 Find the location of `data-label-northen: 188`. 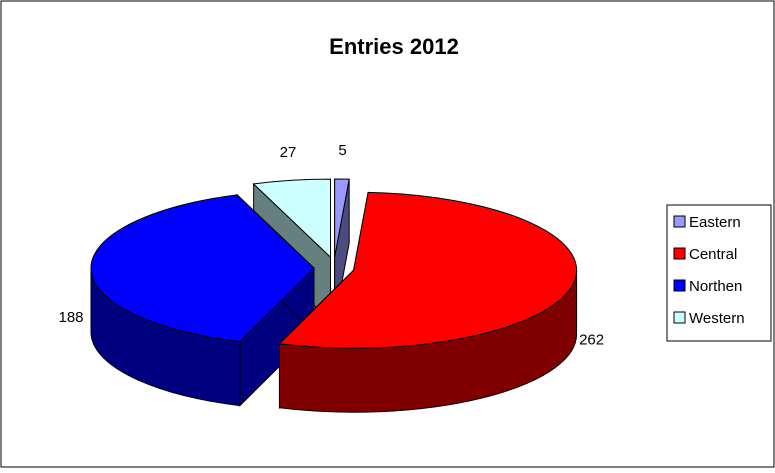

data-label-northen: 188 is located at coordinates (70, 317).